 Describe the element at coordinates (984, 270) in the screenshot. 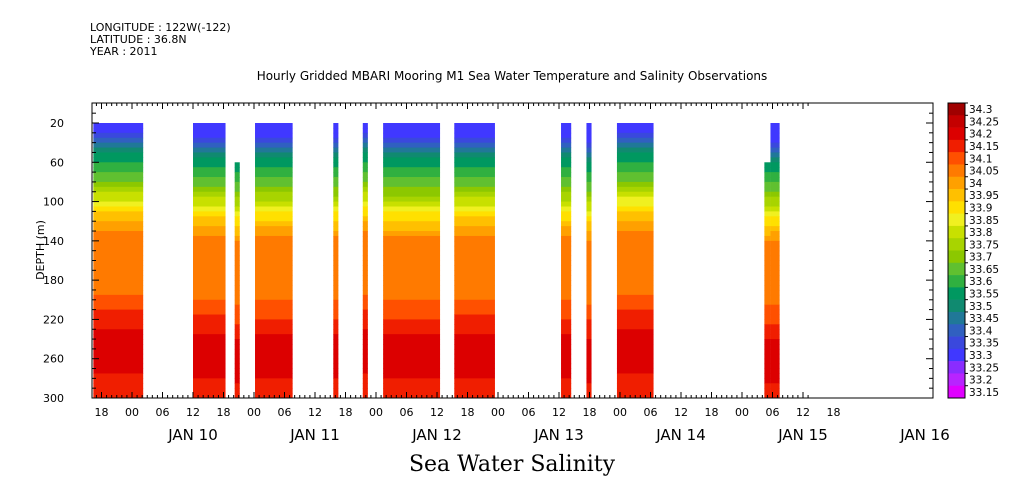

I see `colorbar-label: 33.65` at that location.